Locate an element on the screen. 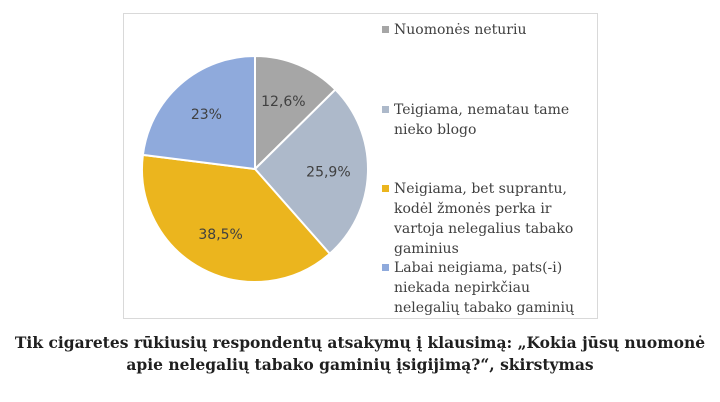 The width and height of the screenshot is (720, 402). legend-label-no-opinion: Nuomonės neturiu is located at coordinates (460, 30).